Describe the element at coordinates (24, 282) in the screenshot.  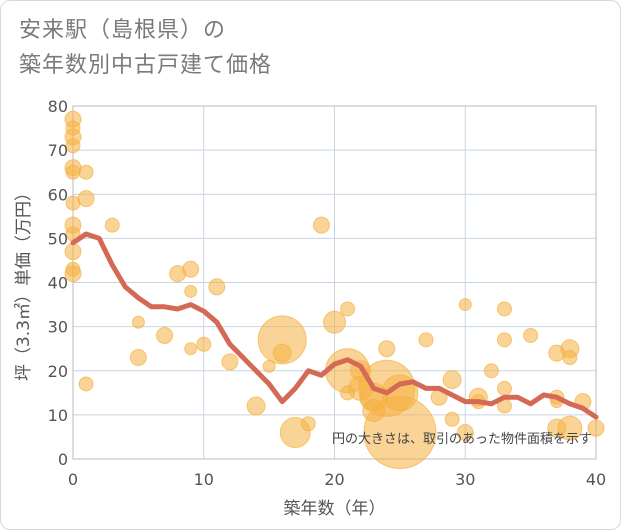
I see `y-axis-label: 坪（3.3㎡）単価（万円）` at that location.